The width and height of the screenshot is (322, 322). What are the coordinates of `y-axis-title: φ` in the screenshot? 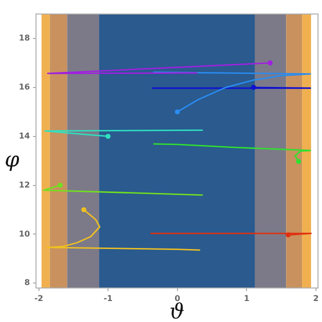 It's located at (12, 159).